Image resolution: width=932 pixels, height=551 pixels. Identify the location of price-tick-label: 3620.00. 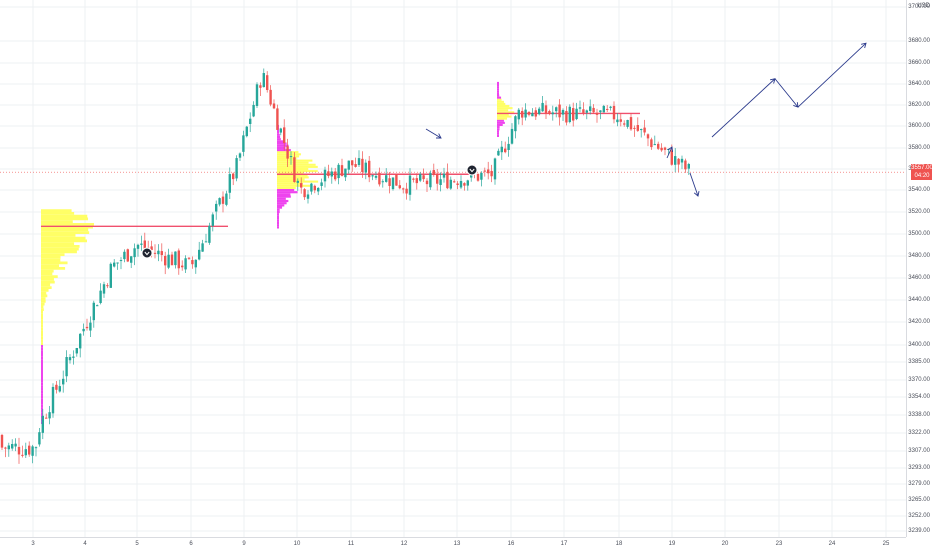
(919, 105).